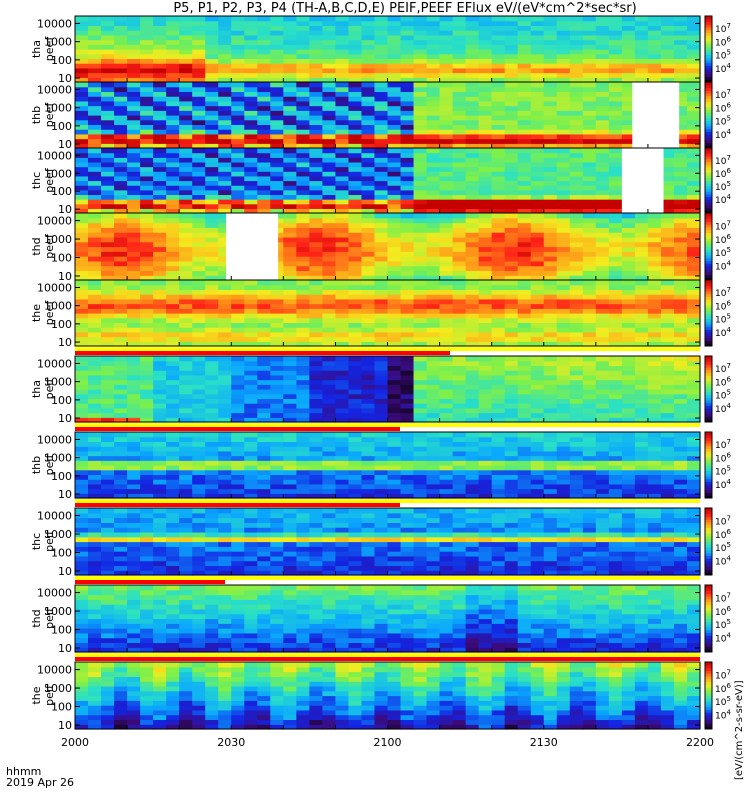 The width and height of the screenshot is (750, 800). I want to click on colorbar-tick-label: 105, so click(723, 252).